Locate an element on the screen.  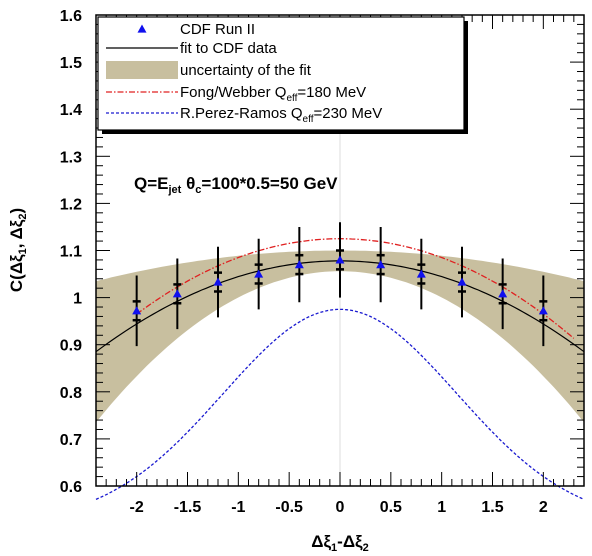
y-tick-label: 1.6 is located at coordinates (71, 16).